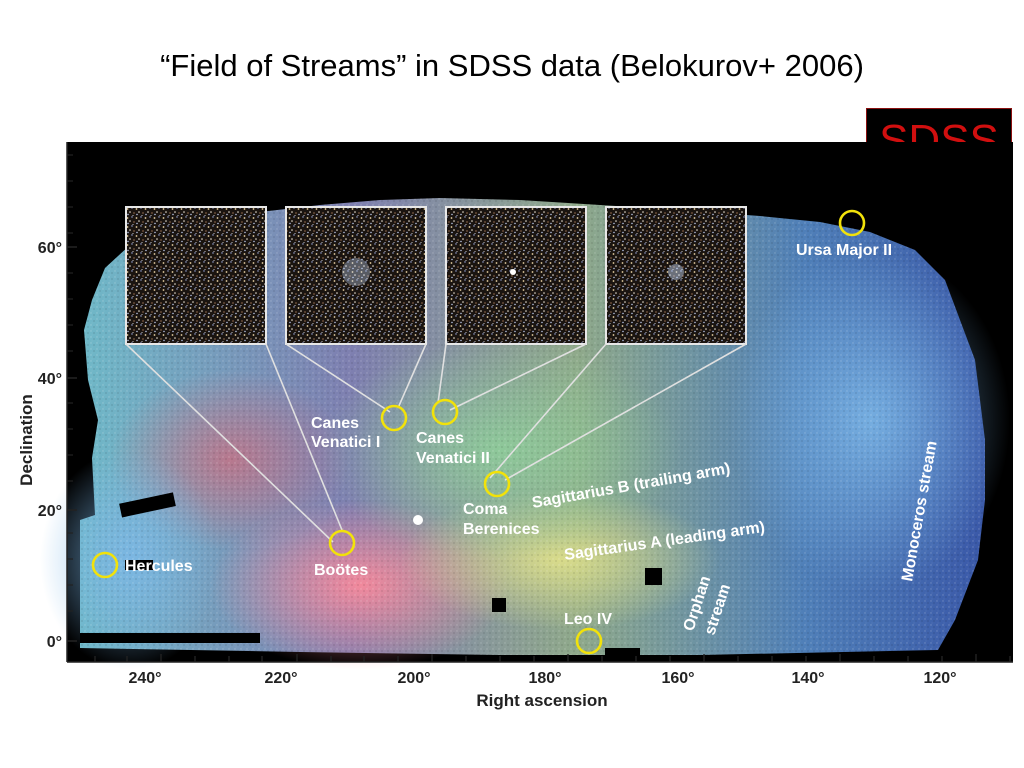 This screenshot has height=768, width=1024. I want to click on y-tick-label: 60°, so click(50, 248).